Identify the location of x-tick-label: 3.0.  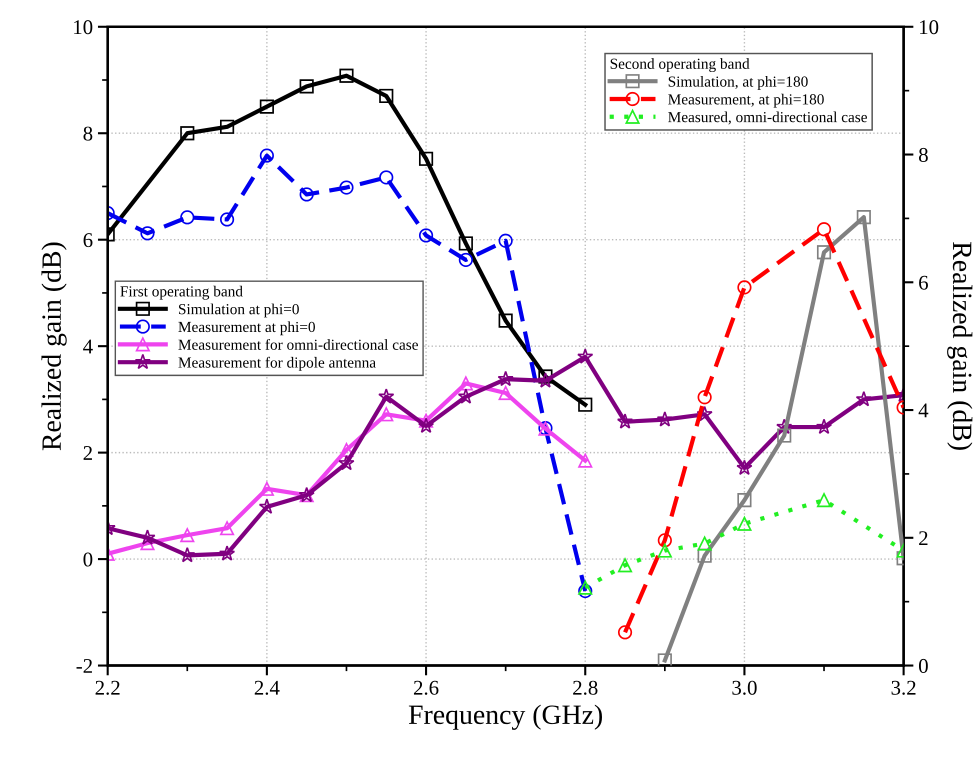
(744, 687).